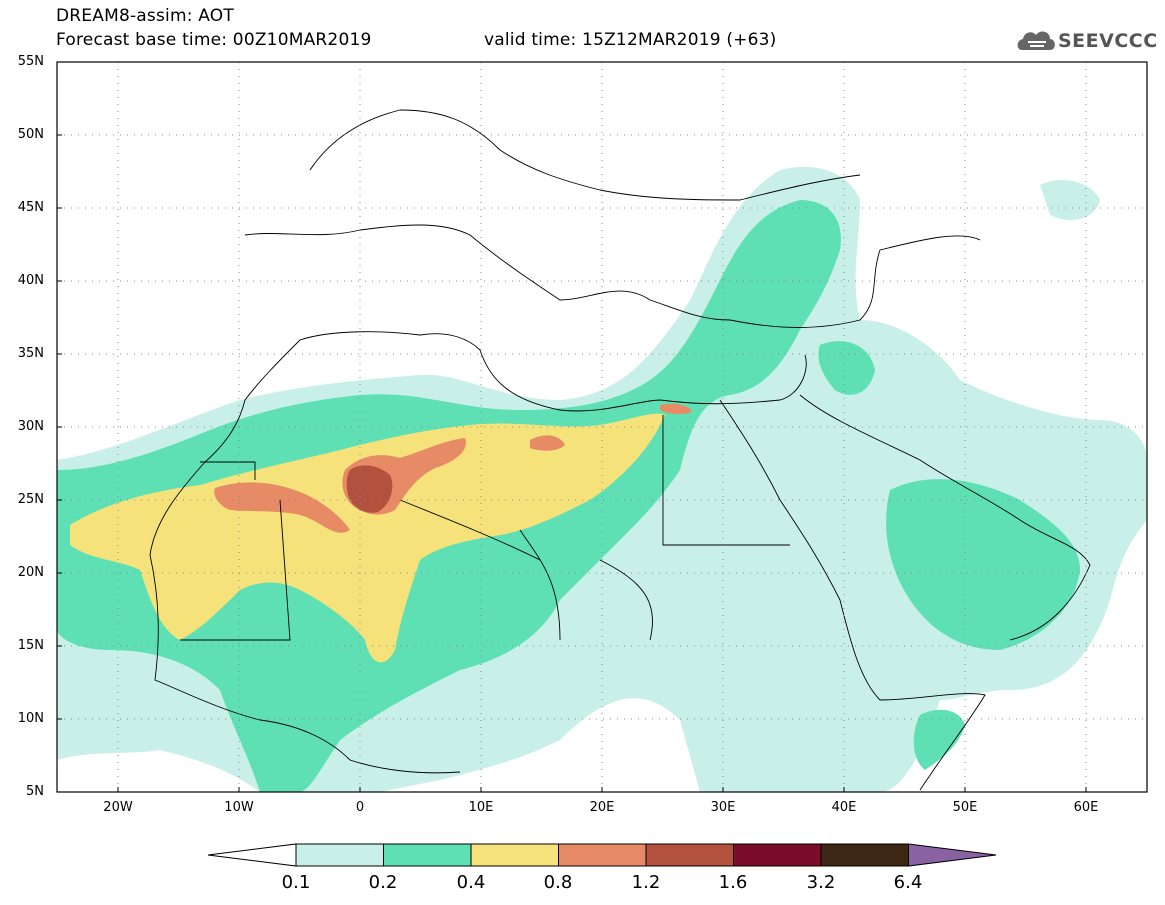 Image resolution: width=1165 pixels, height=905 pixels. What do you see at coordinates (30, 718) in the screenshot?
I see `lat-label: 10N` at bounding box center [30, 718].